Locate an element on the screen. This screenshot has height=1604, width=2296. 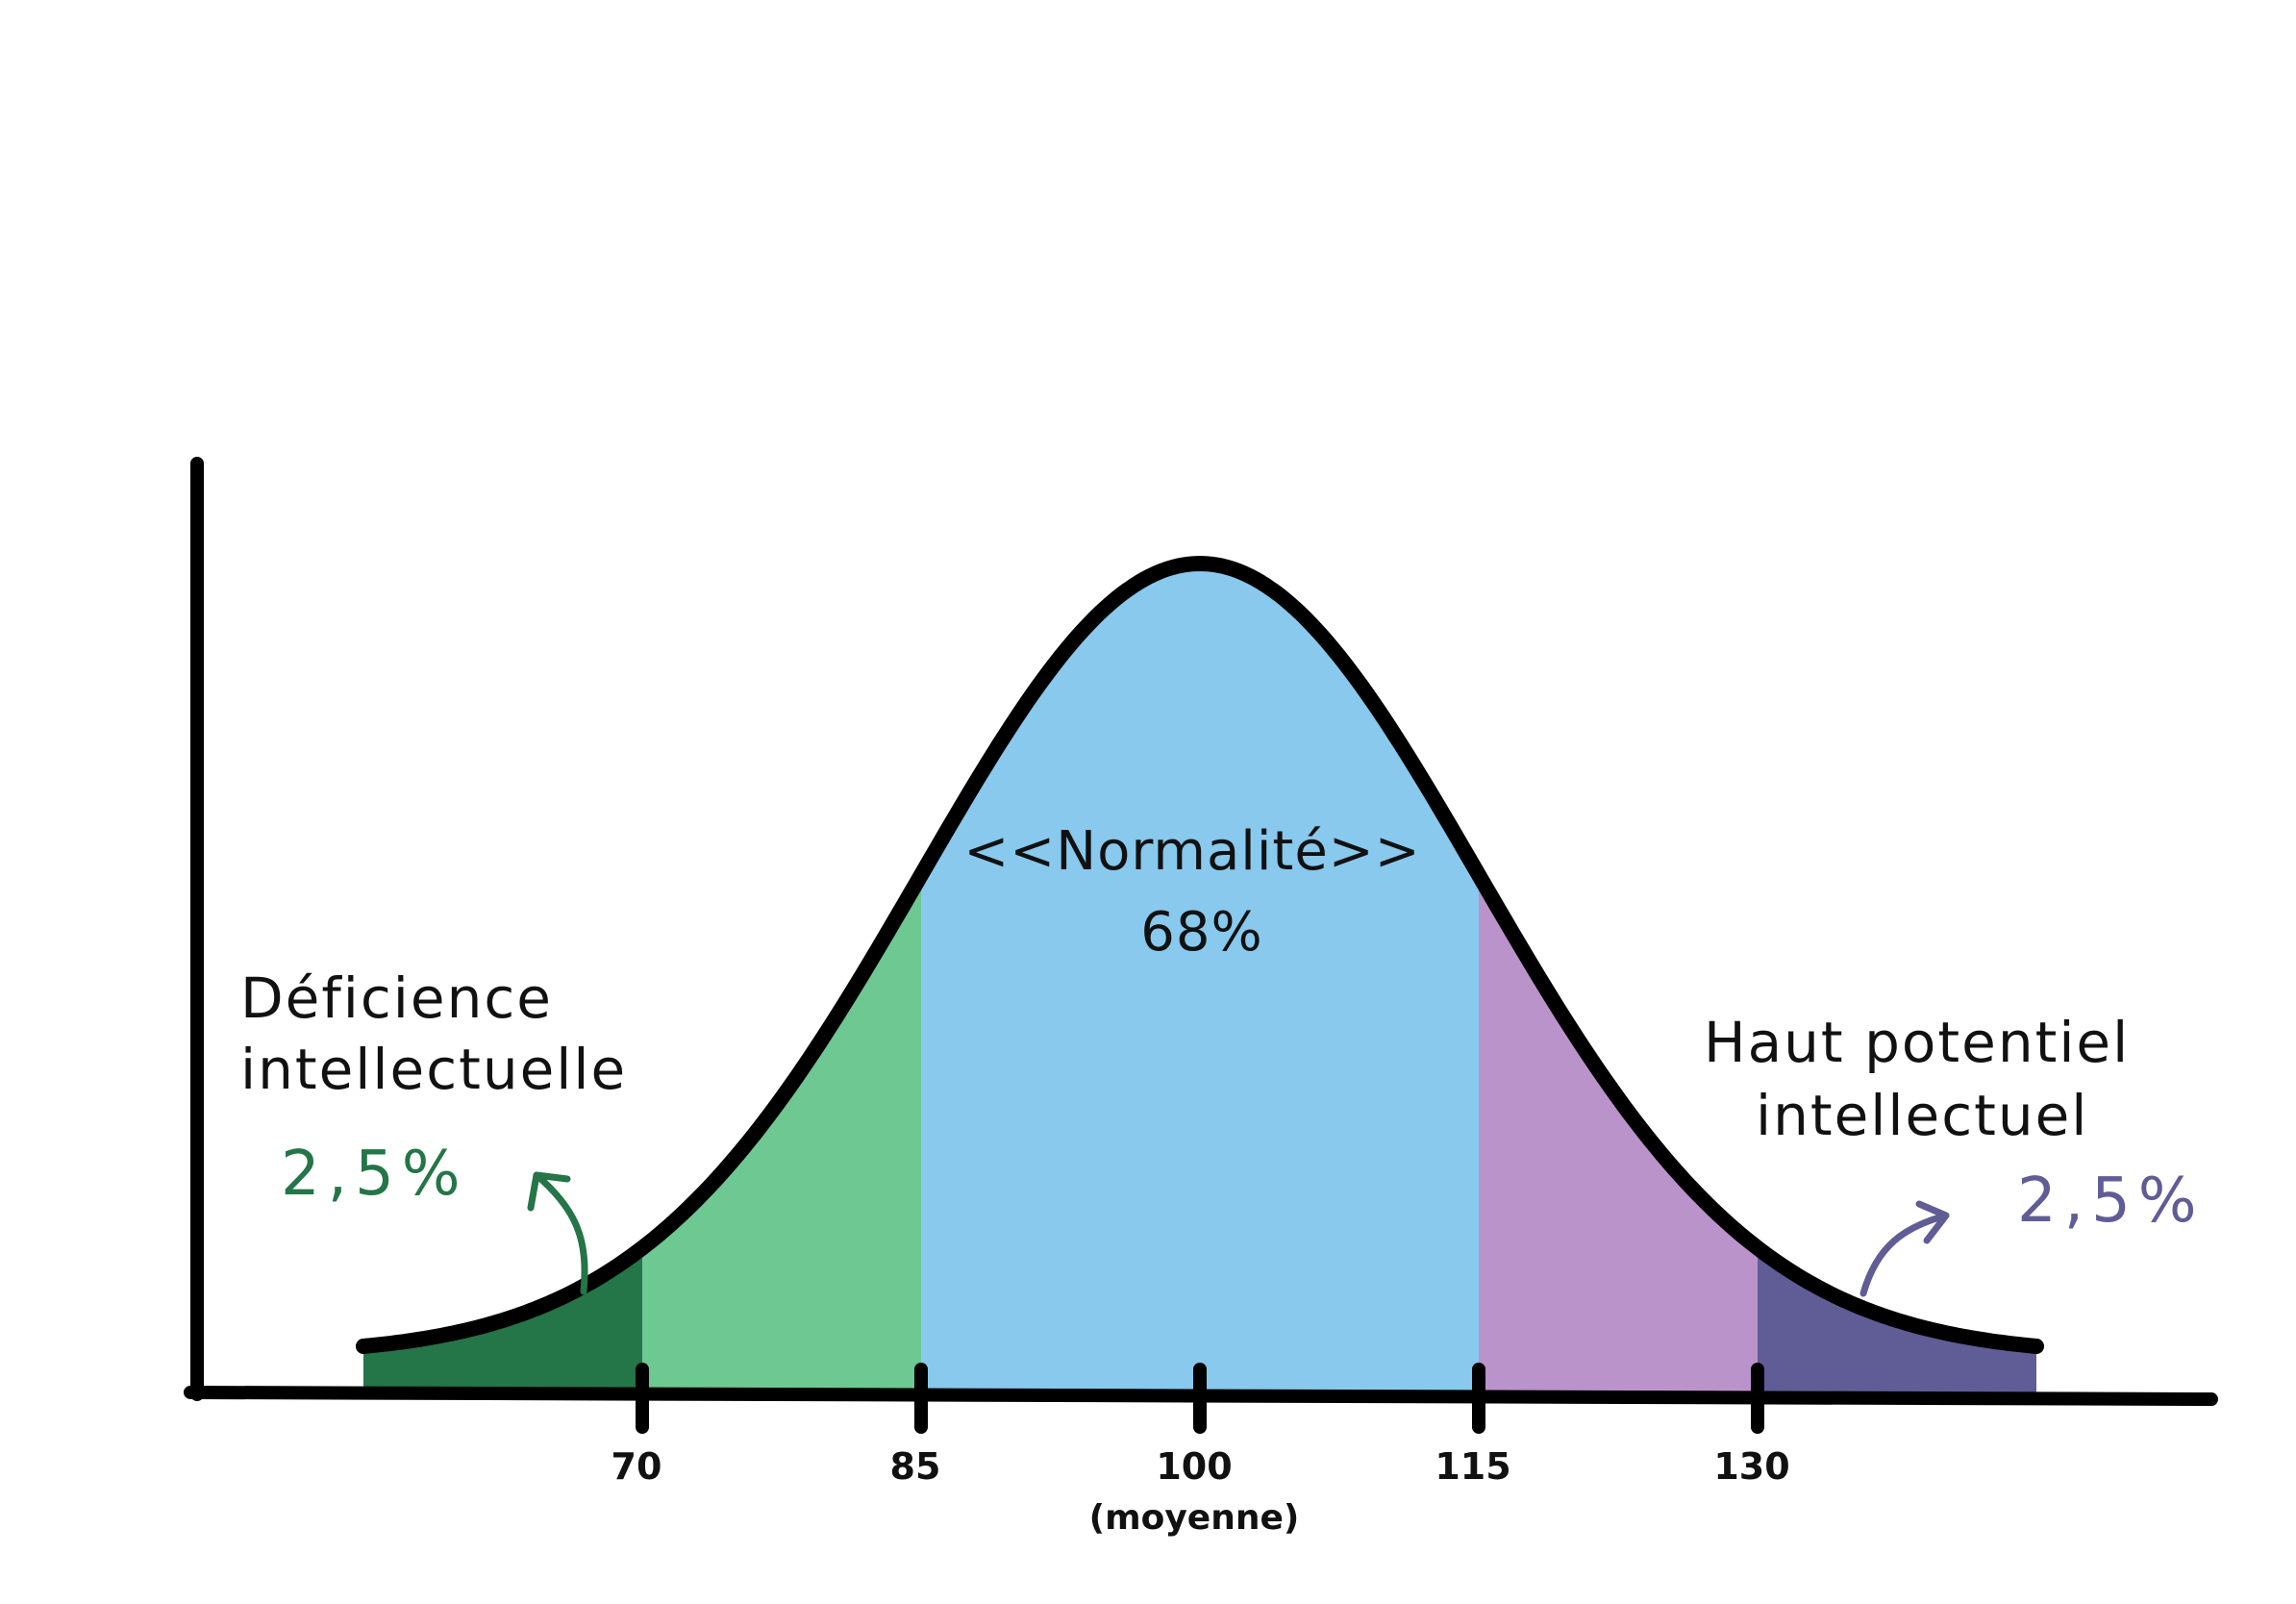
tick-label-130: 130 is located at coordinates (1751, 1466).